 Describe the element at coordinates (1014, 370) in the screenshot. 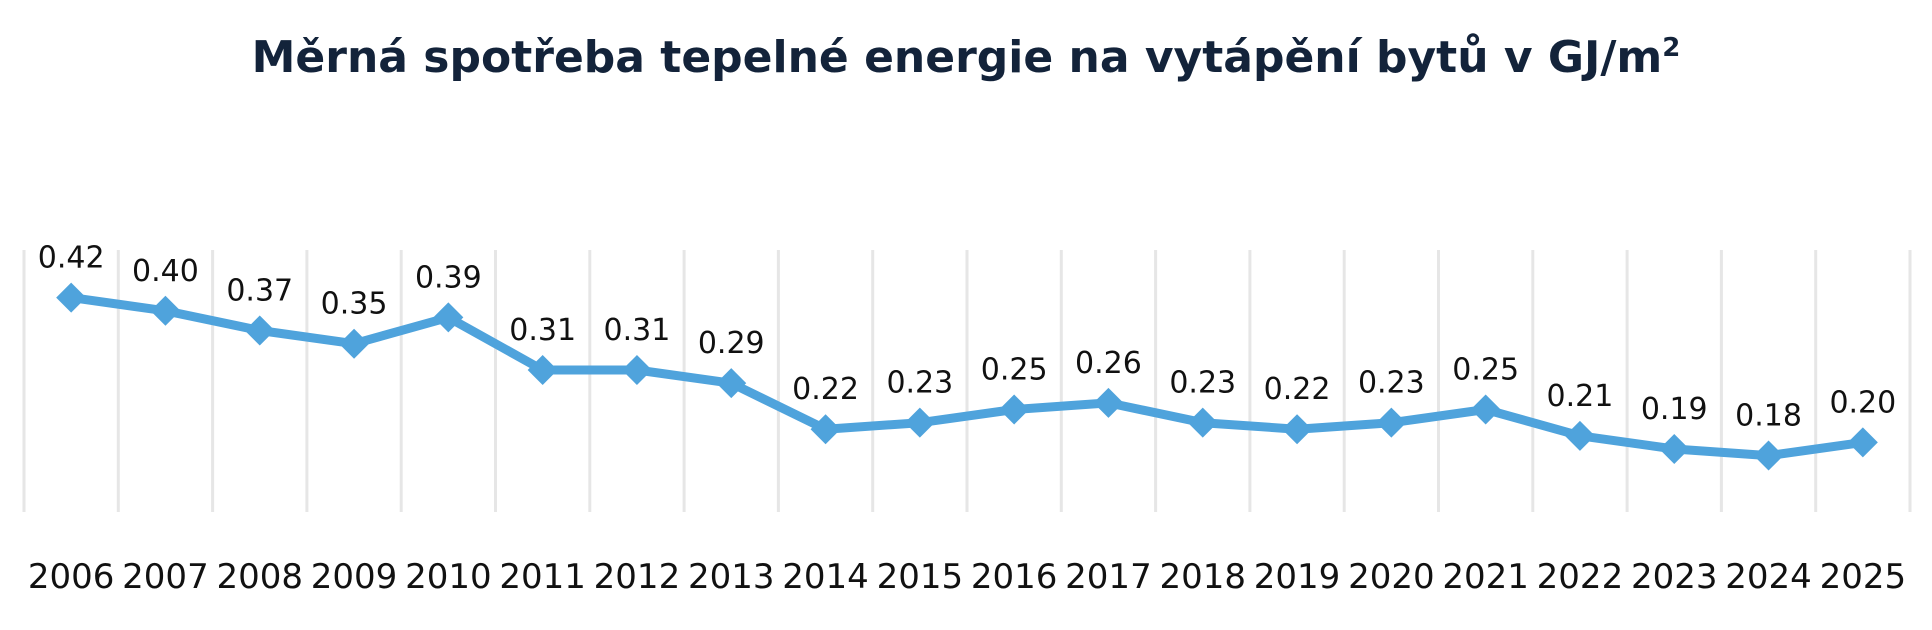

I see `data-label-2016: 0.25` at that location.